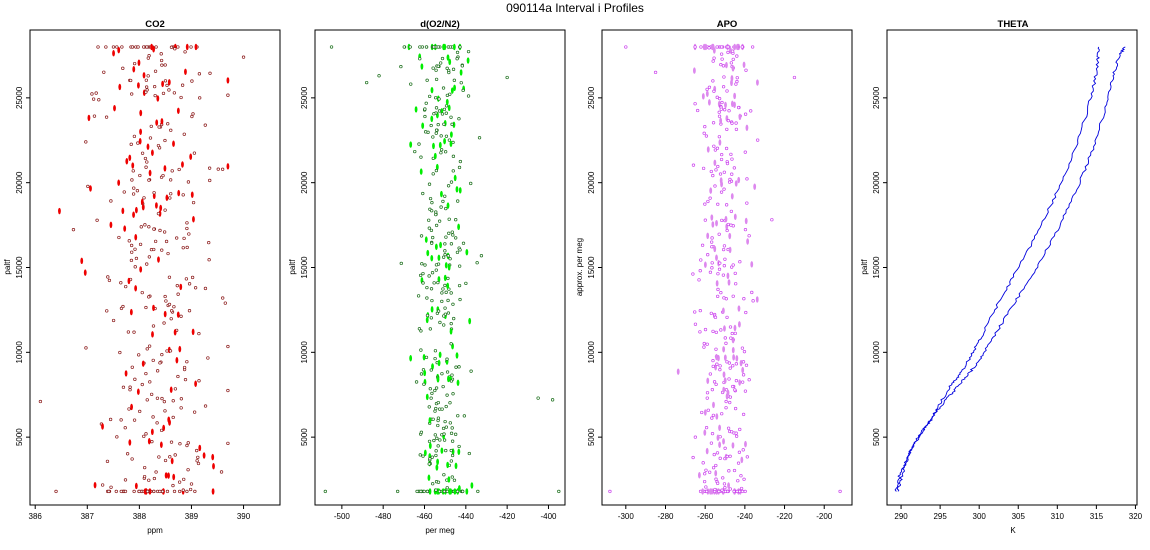 Image resolution: width=1150 pixels, height=550 pixels. What do you see at coordinates (591, 97) in the screenshot?
I see `panel-apo-y-tick-label: 25000` at bounding box center [591, 97].